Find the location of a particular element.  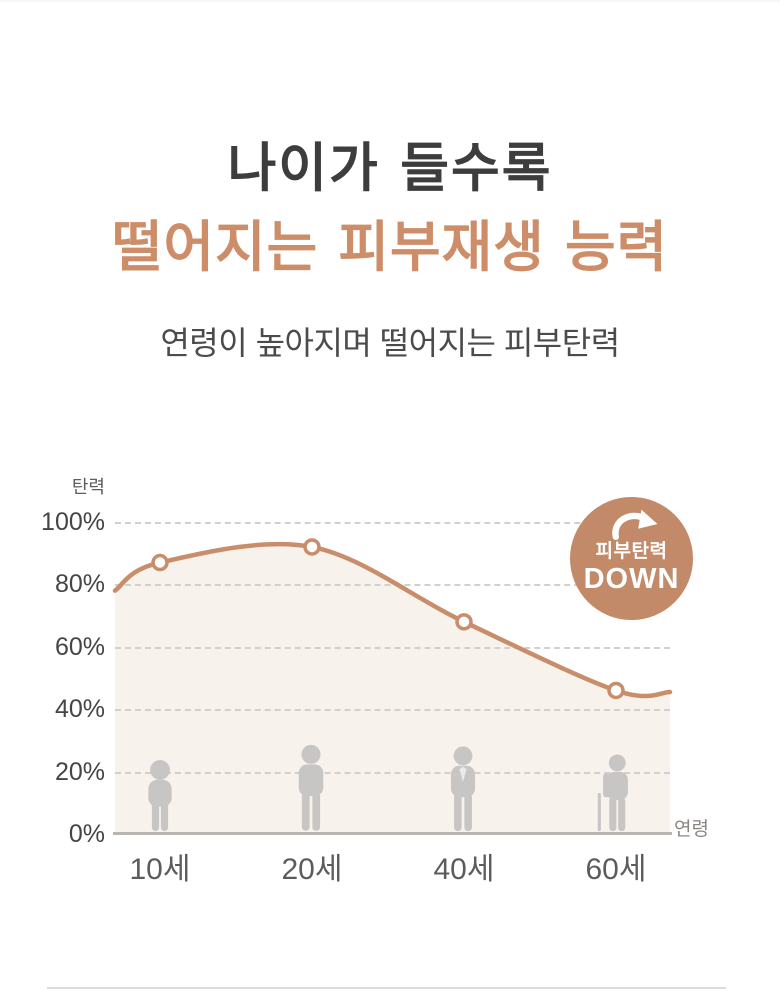

x-tick-label: 60세 is located at coordinates (616, 869).